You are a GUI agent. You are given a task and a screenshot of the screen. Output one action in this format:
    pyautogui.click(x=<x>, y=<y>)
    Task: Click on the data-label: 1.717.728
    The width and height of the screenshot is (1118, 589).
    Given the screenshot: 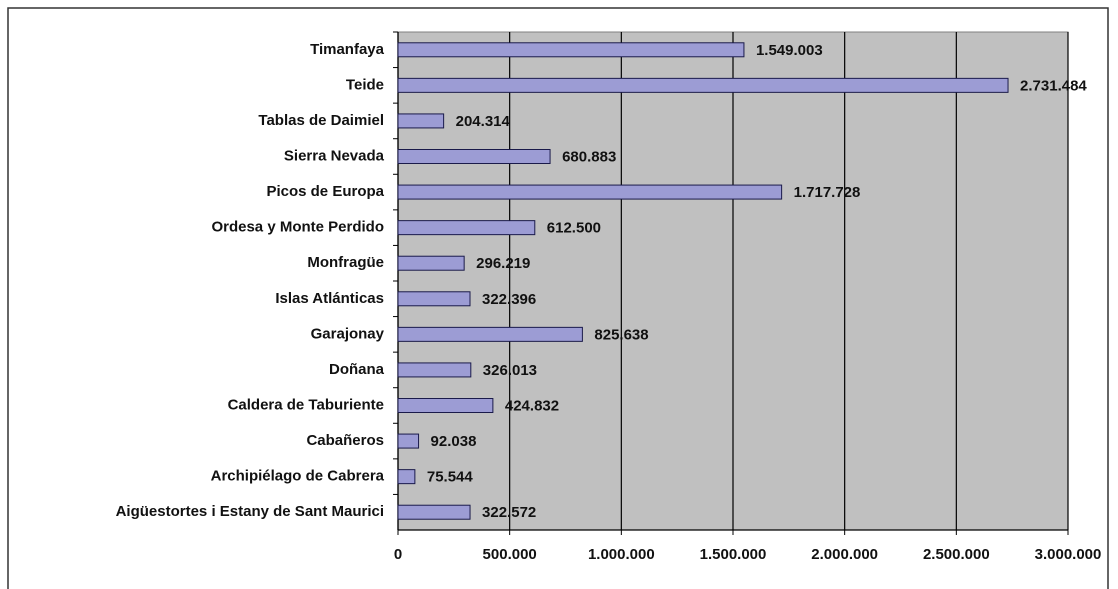 What is the action you would take?
    pyautogui.click(x=827, y=192)
    